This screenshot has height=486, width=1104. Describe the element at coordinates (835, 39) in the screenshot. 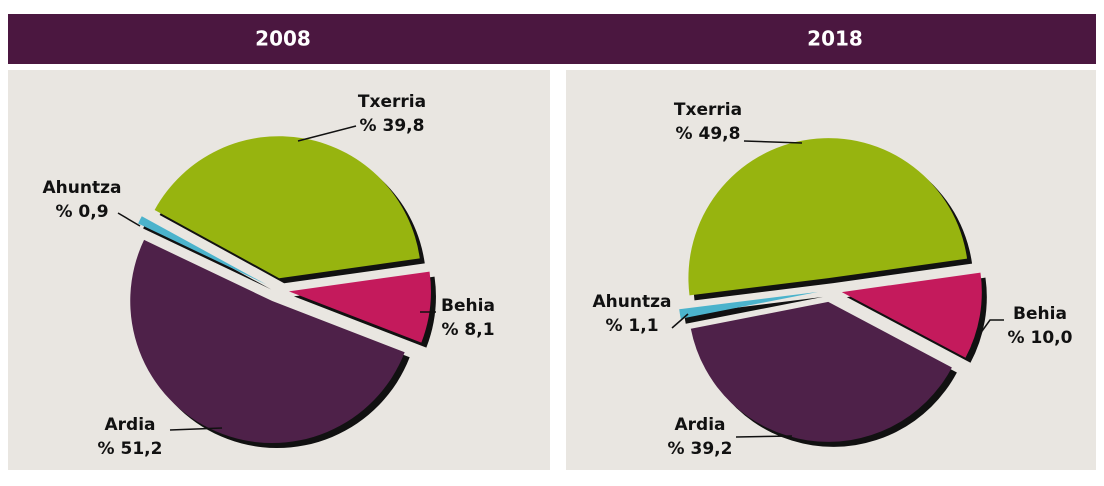

I see `chart-title: 2018` at that location.